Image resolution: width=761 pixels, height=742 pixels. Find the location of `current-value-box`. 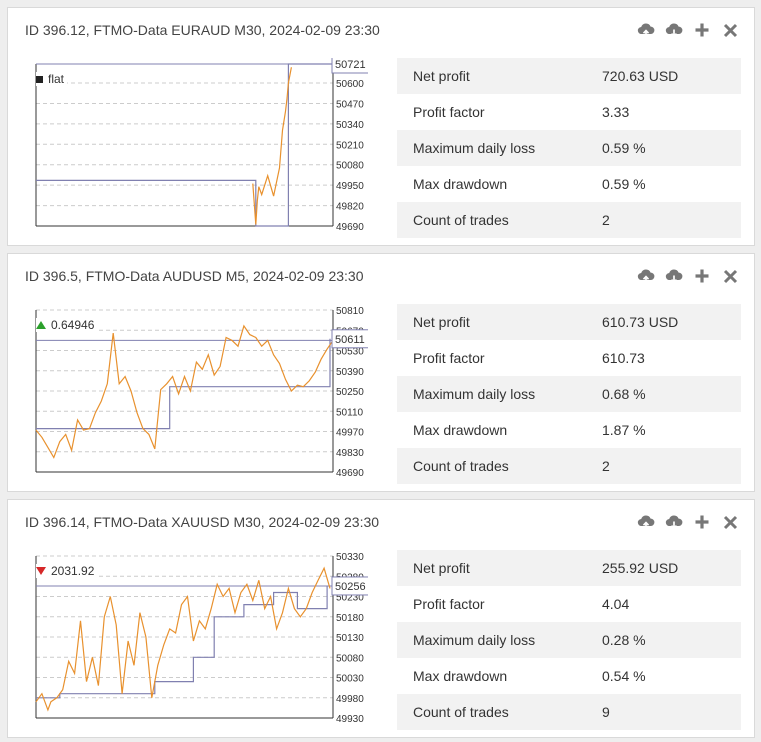

current-value-box is located at coordinates (349, 339).